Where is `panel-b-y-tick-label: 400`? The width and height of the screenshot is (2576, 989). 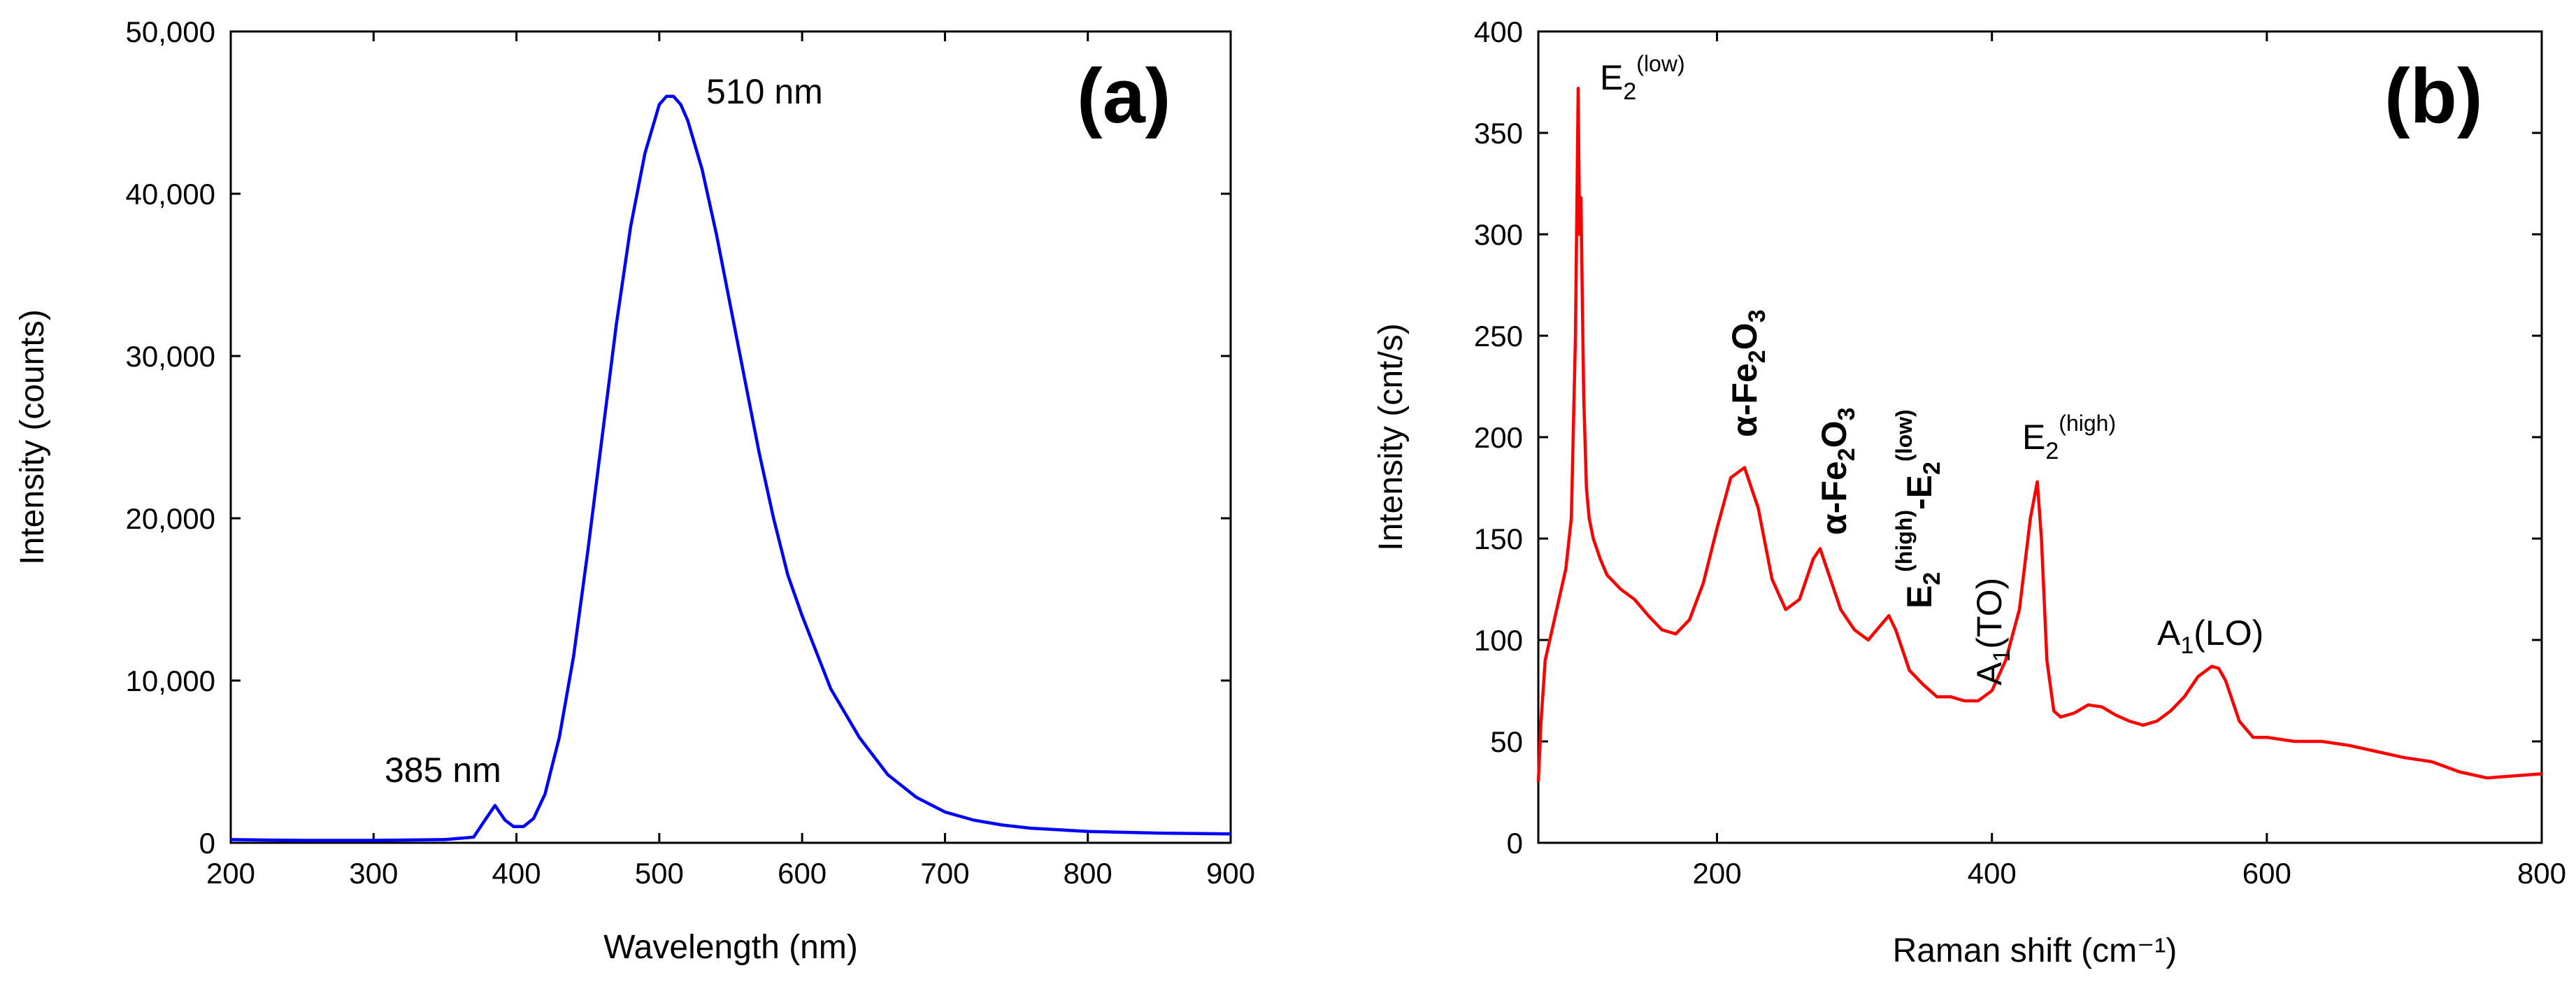
panel-b-y-tick-label: 400 is located at coordinates (1498, 31).